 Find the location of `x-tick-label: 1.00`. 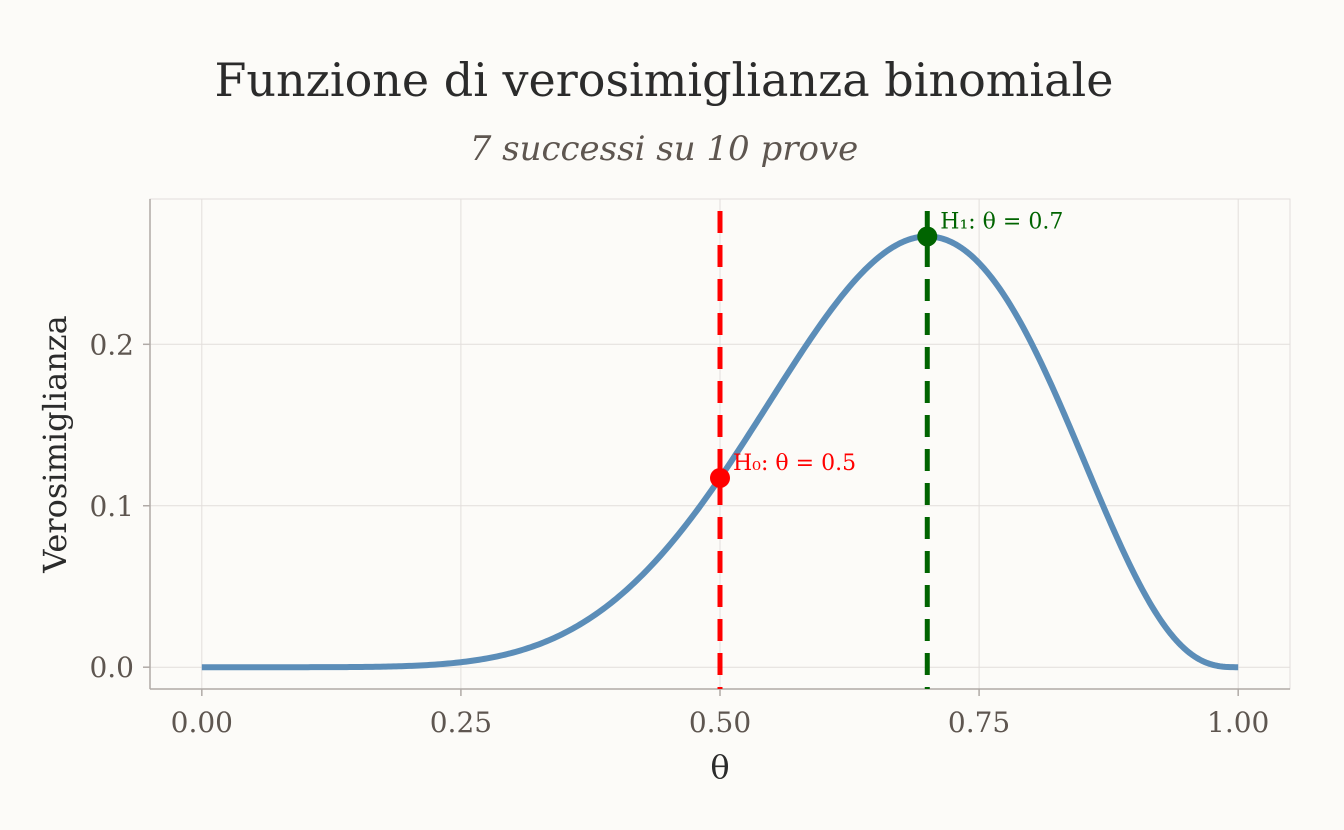

x-tick-label: 1.00 is located at coordinates (1238, 722).